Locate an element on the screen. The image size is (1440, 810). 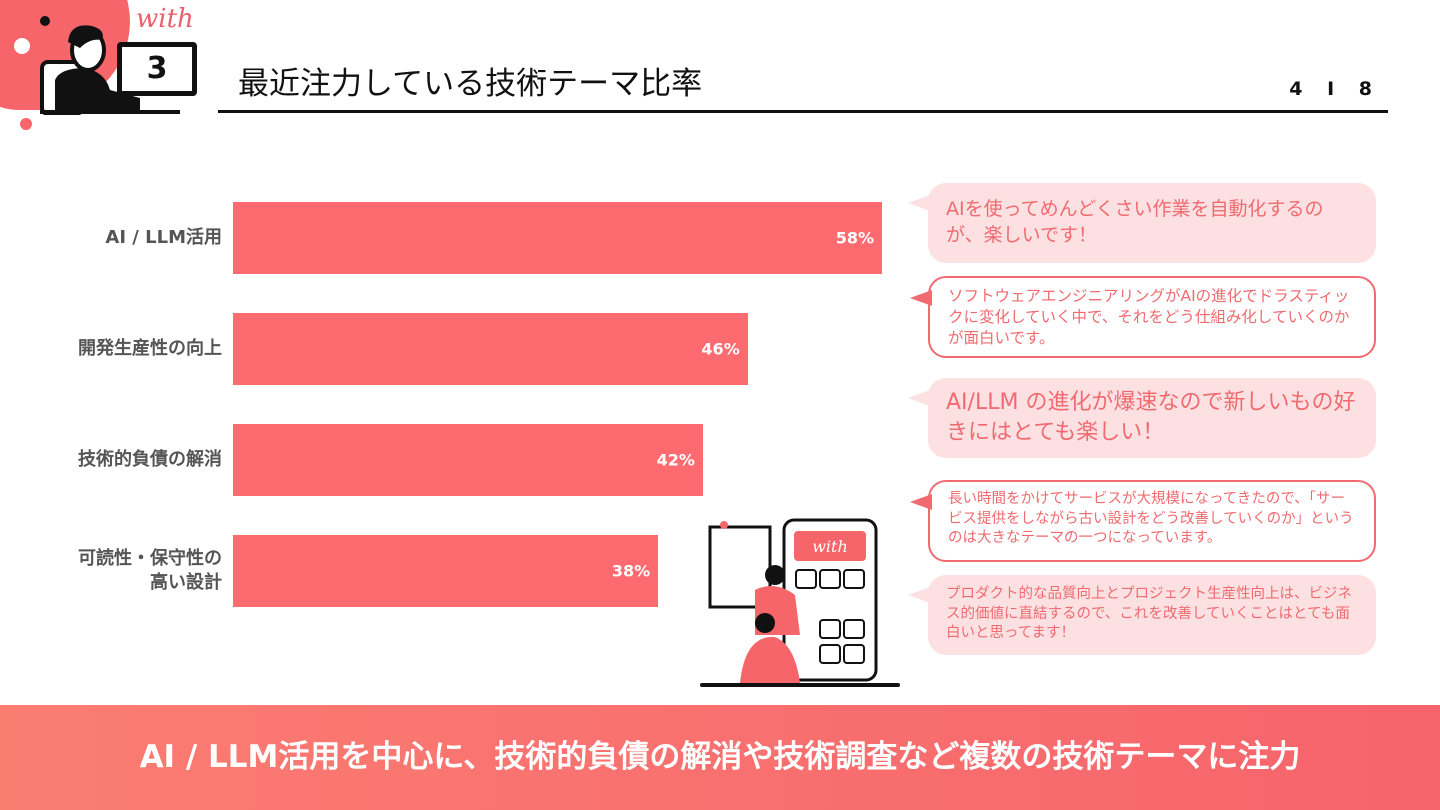
bar-3: 38% is located at coordinates (446, 571).